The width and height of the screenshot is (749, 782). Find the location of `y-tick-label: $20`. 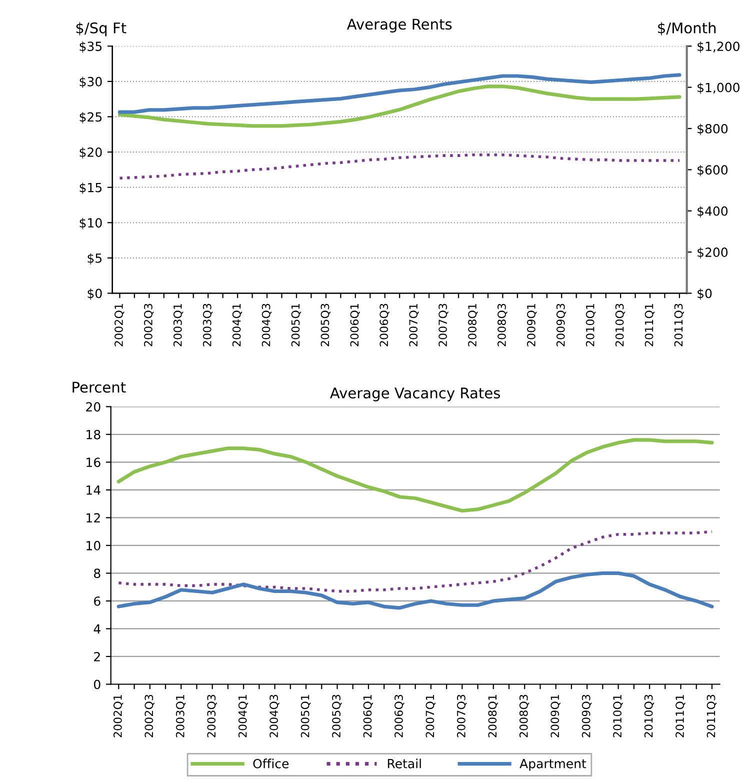

y-tick-label: $20 is located at coordinates (91, 153).